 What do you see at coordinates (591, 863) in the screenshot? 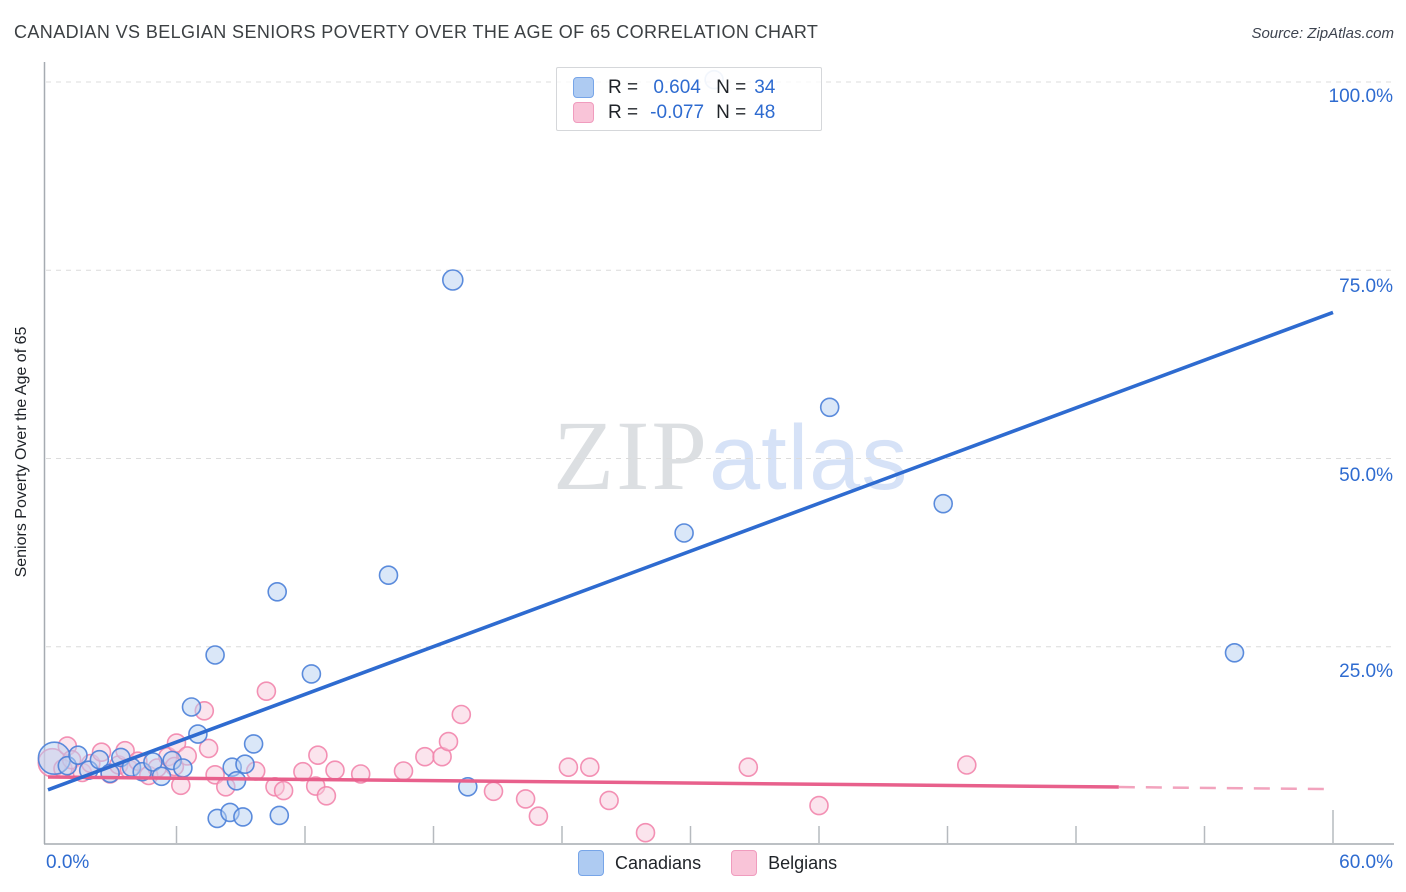
I see `canadians-legend-swatch-icon` at bounding box center [591, 863].